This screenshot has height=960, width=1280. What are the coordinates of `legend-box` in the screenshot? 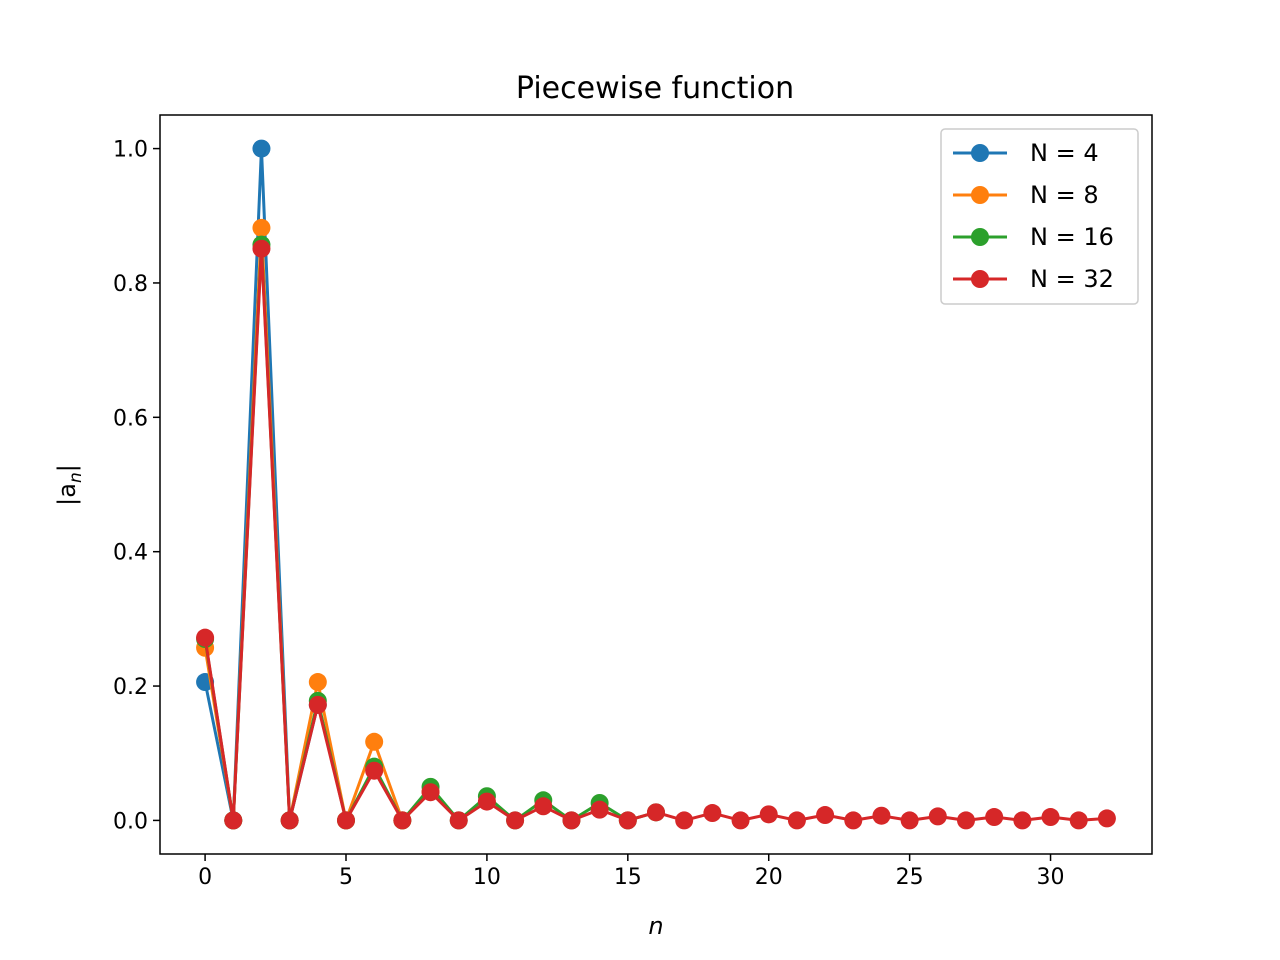 It's located at (1039, 216).